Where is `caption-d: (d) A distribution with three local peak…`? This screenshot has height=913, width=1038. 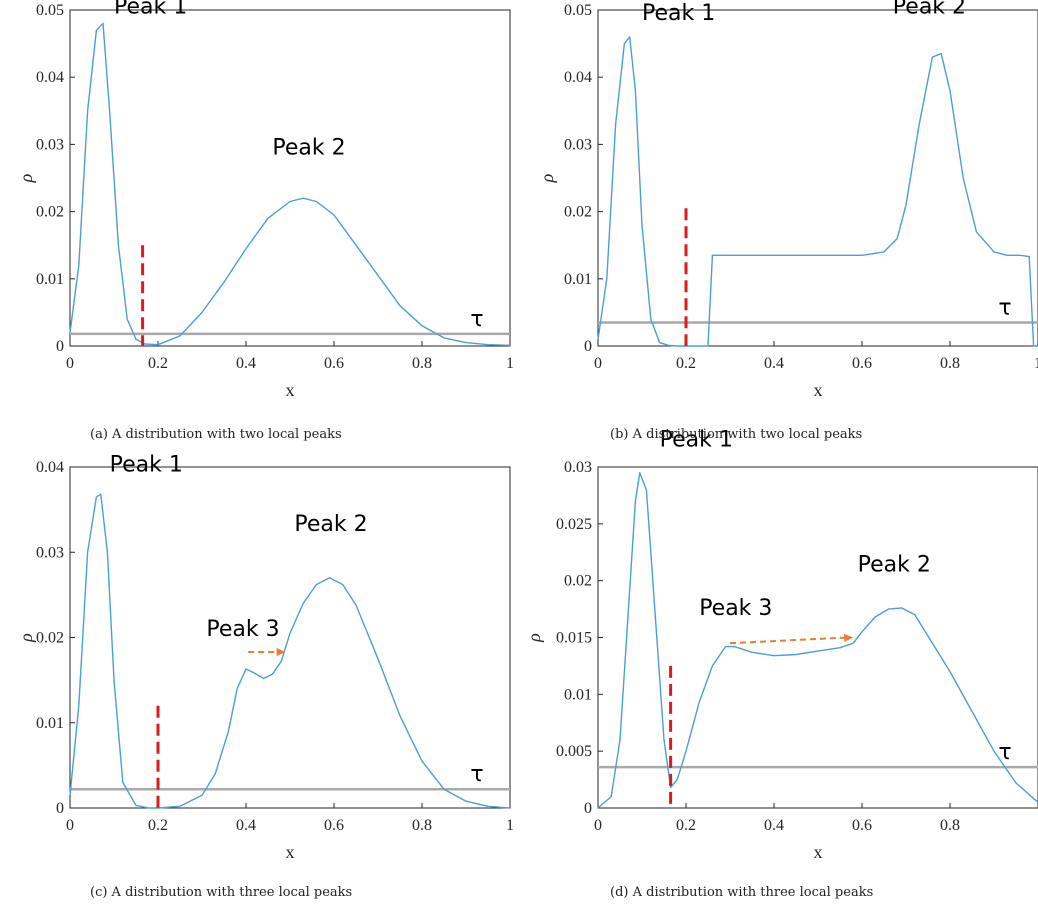 caption-d: (d) A distribution with three local peak… is located at coordinates (742, 892).